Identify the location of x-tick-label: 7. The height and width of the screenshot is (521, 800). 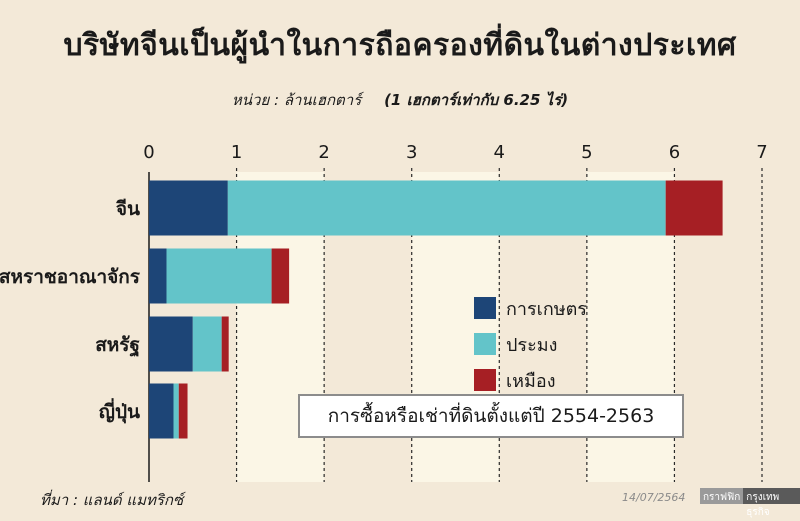
(761, 152).